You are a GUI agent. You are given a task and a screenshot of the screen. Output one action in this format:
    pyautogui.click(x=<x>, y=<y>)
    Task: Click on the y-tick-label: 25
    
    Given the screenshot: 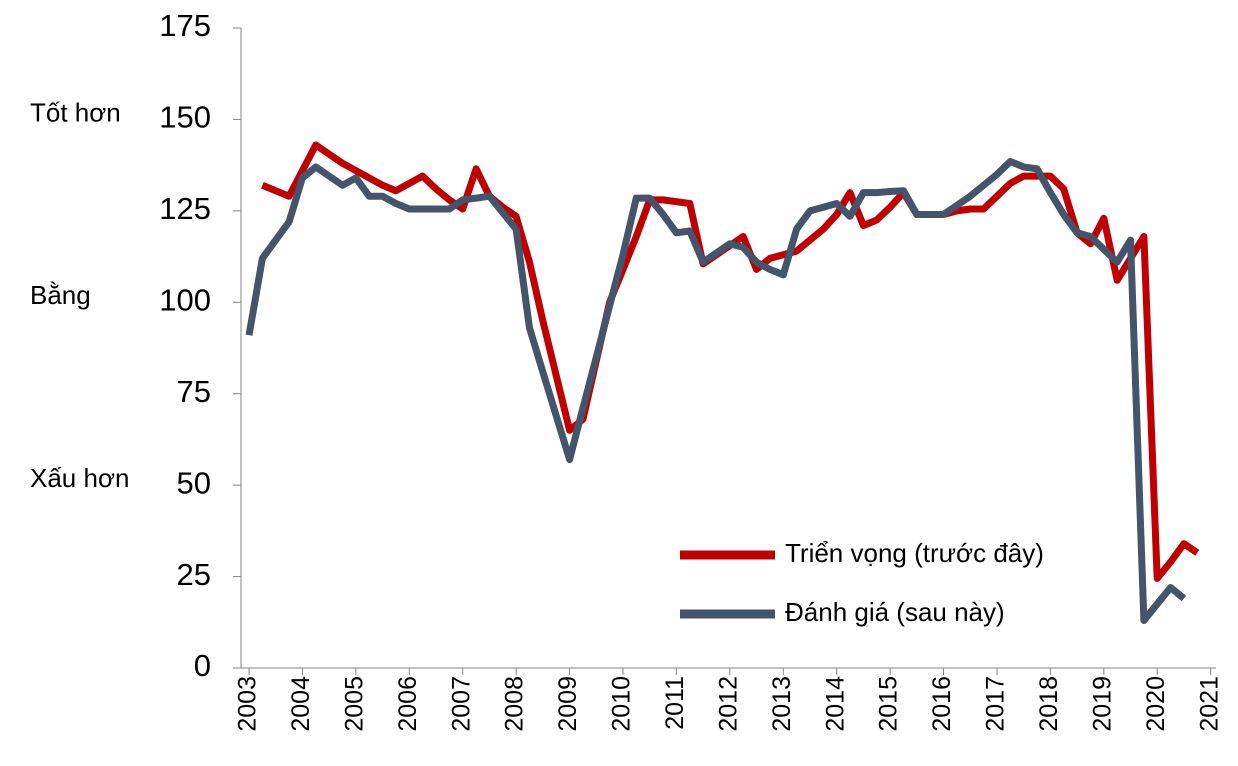 What is the action you would take?
    pyautogui.click(x=194, y=574)
    